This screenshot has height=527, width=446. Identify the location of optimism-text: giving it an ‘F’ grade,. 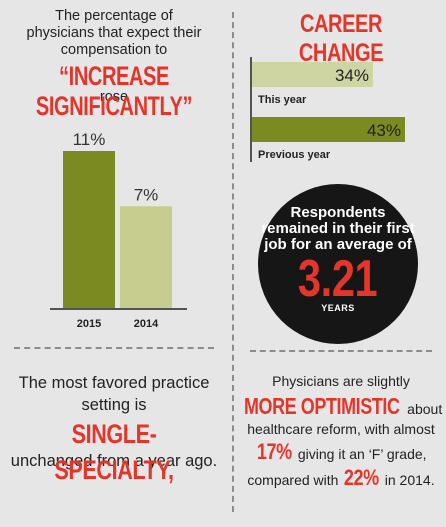
(360, 454).